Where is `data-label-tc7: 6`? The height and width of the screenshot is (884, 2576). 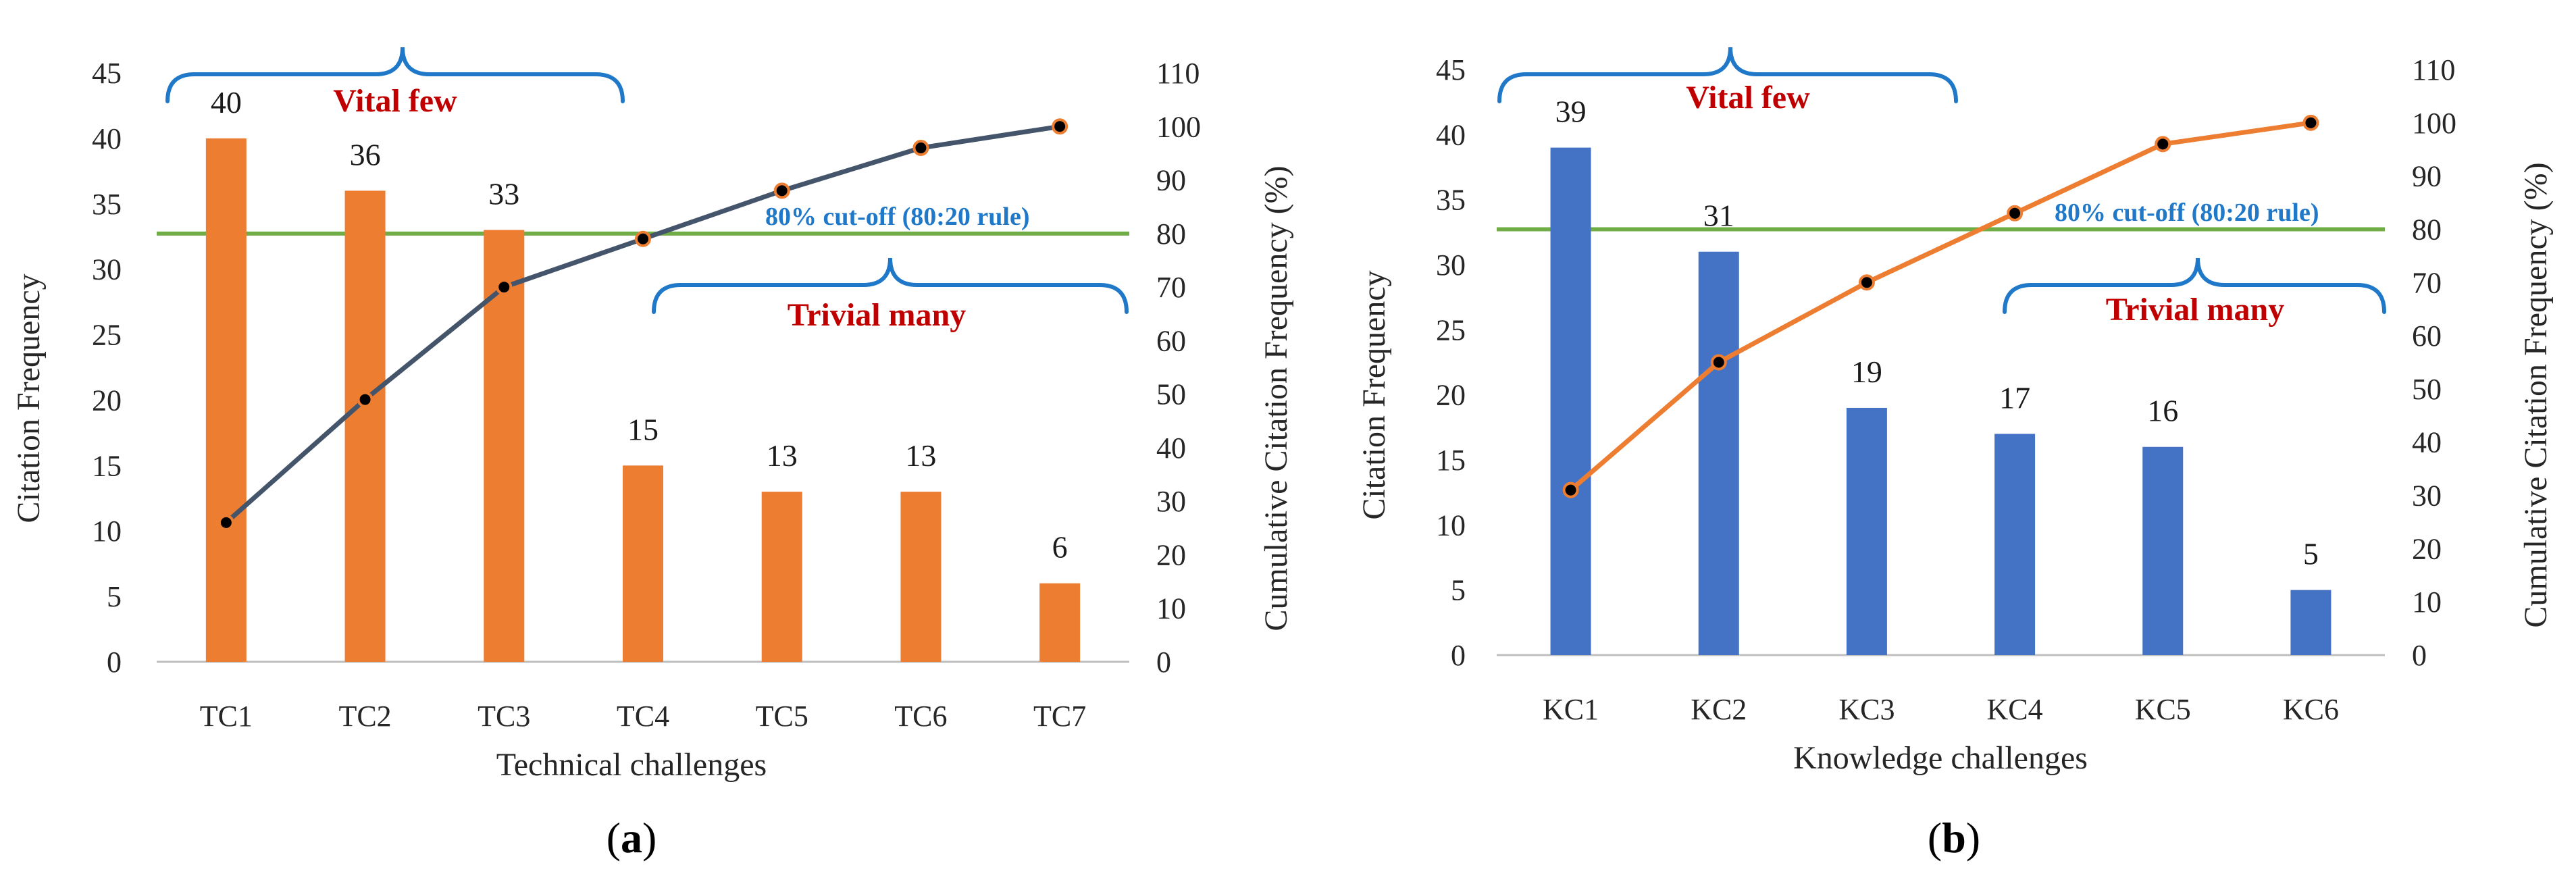 data-label-tc7: 6 is located at coordinates (1060, 547).